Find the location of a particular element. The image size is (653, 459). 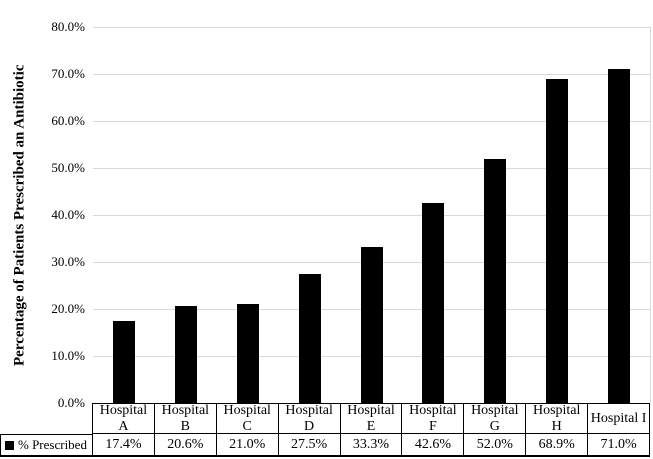

value-cell: 71.0% is located at coordinates (619, 445).